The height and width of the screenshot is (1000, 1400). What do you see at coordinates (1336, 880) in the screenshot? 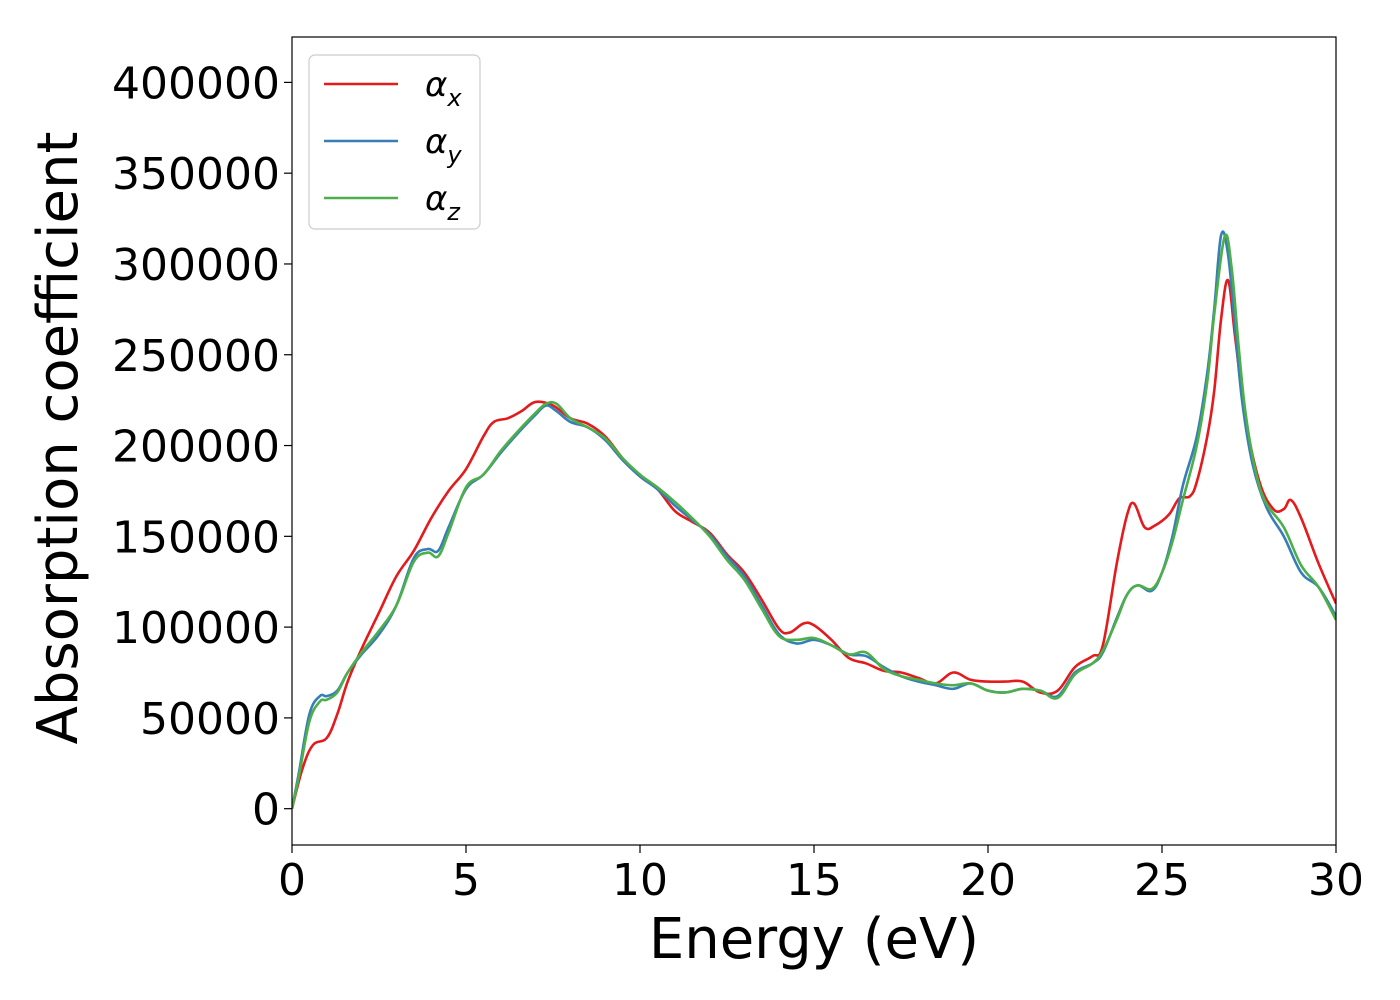
I see `x-tick-label: 30` at bounding box center [1336, 880].